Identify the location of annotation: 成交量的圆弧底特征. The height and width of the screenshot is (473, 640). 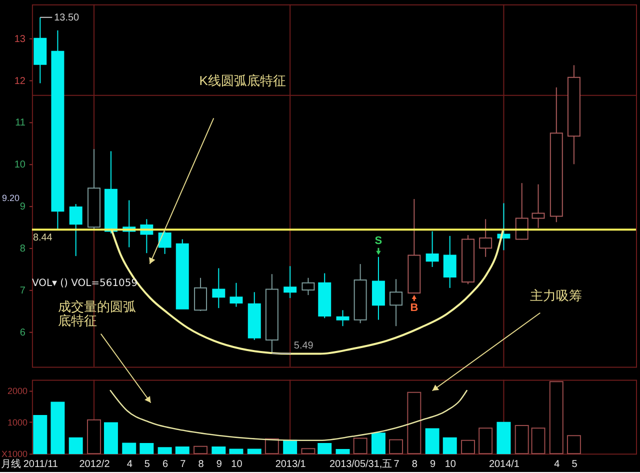
(97, 313).